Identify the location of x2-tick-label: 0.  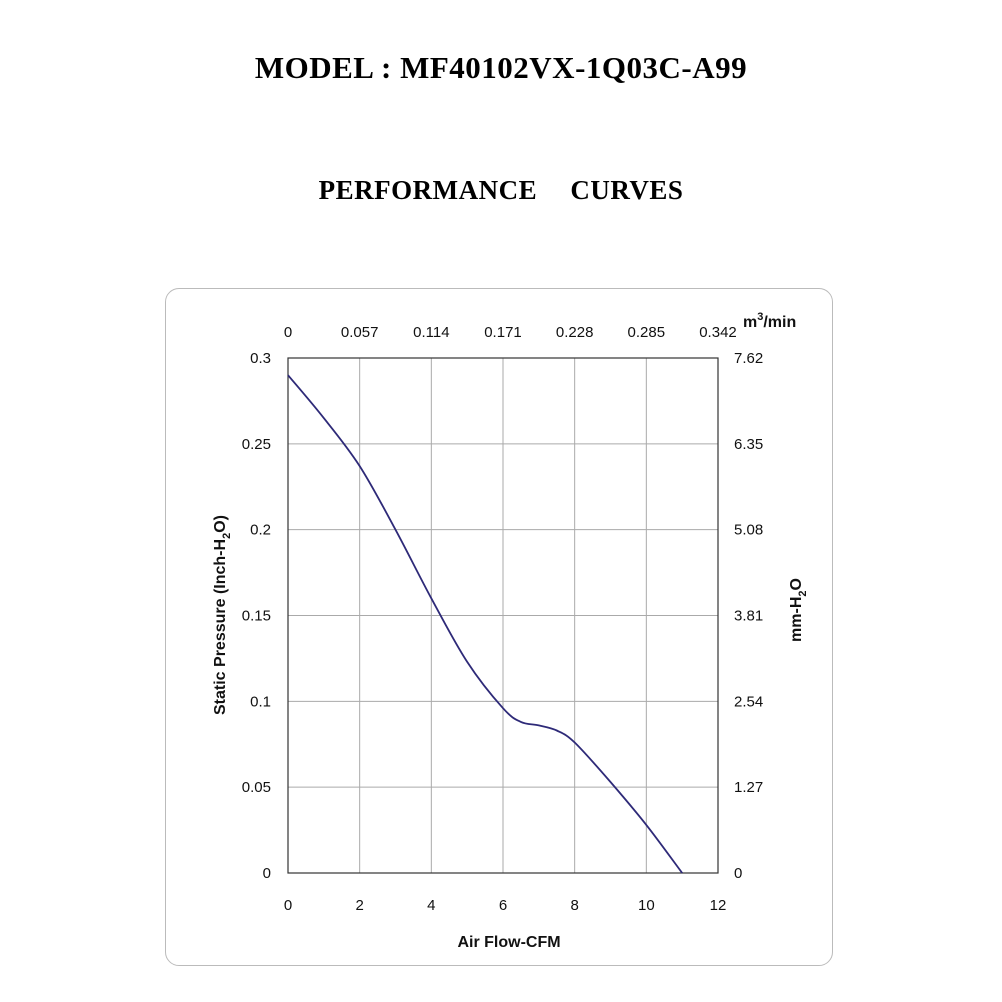
(288, 332).